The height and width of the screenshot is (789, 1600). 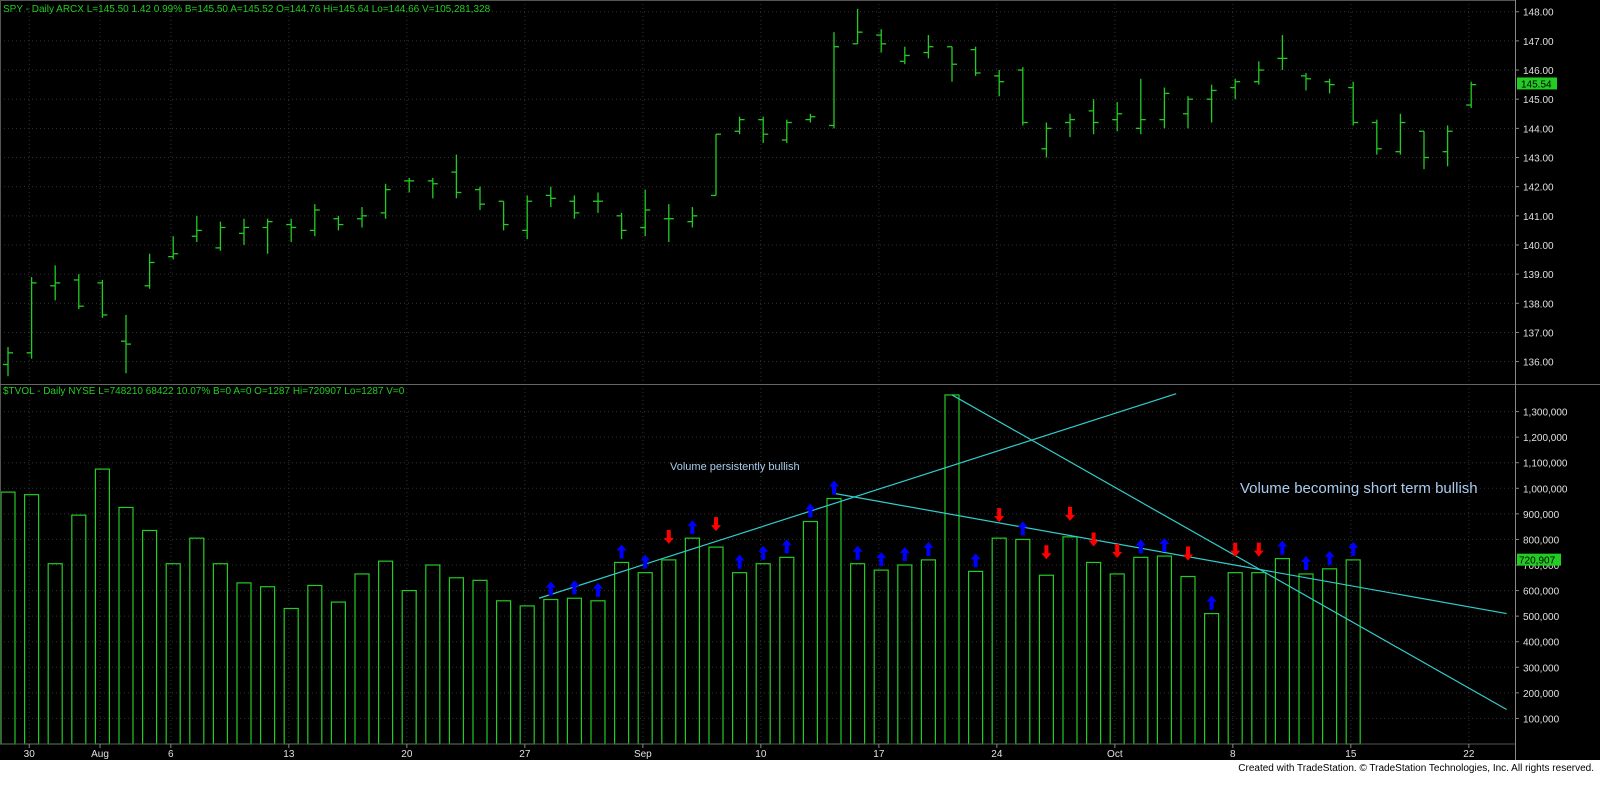 I want to click on x-tick-label: 17, so click(x=879, y=754).